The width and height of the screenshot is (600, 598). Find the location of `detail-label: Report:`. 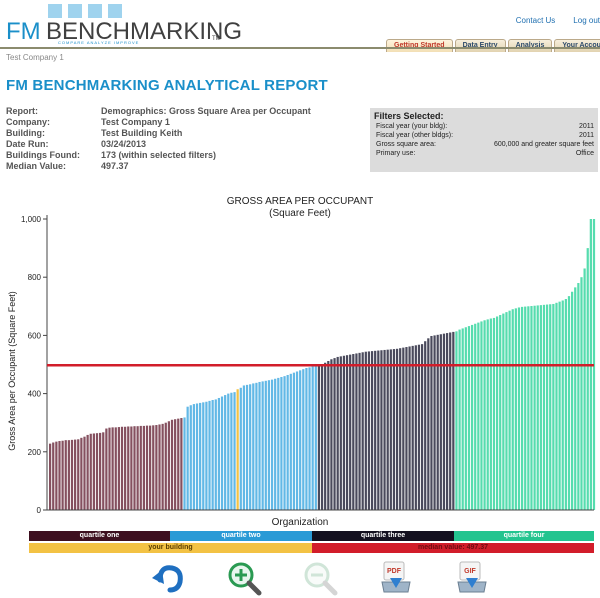

detail-label: Report: is located at coordinates (22, 111).